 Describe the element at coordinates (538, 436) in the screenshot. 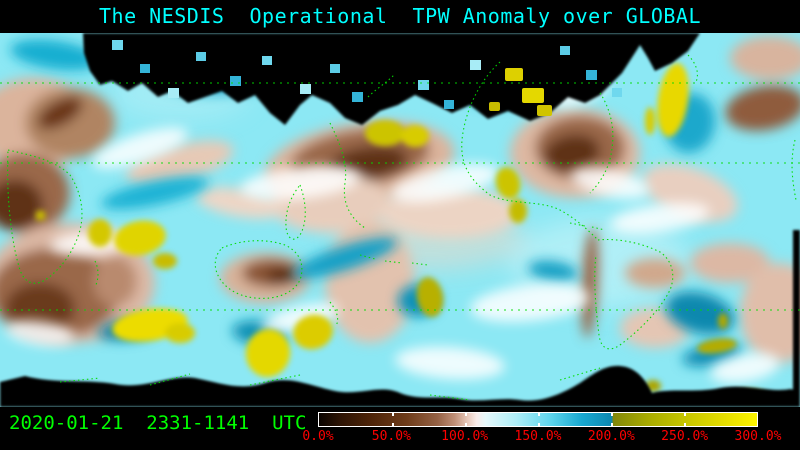

I see `colorbar-tick-label: 150.0%` at that location.